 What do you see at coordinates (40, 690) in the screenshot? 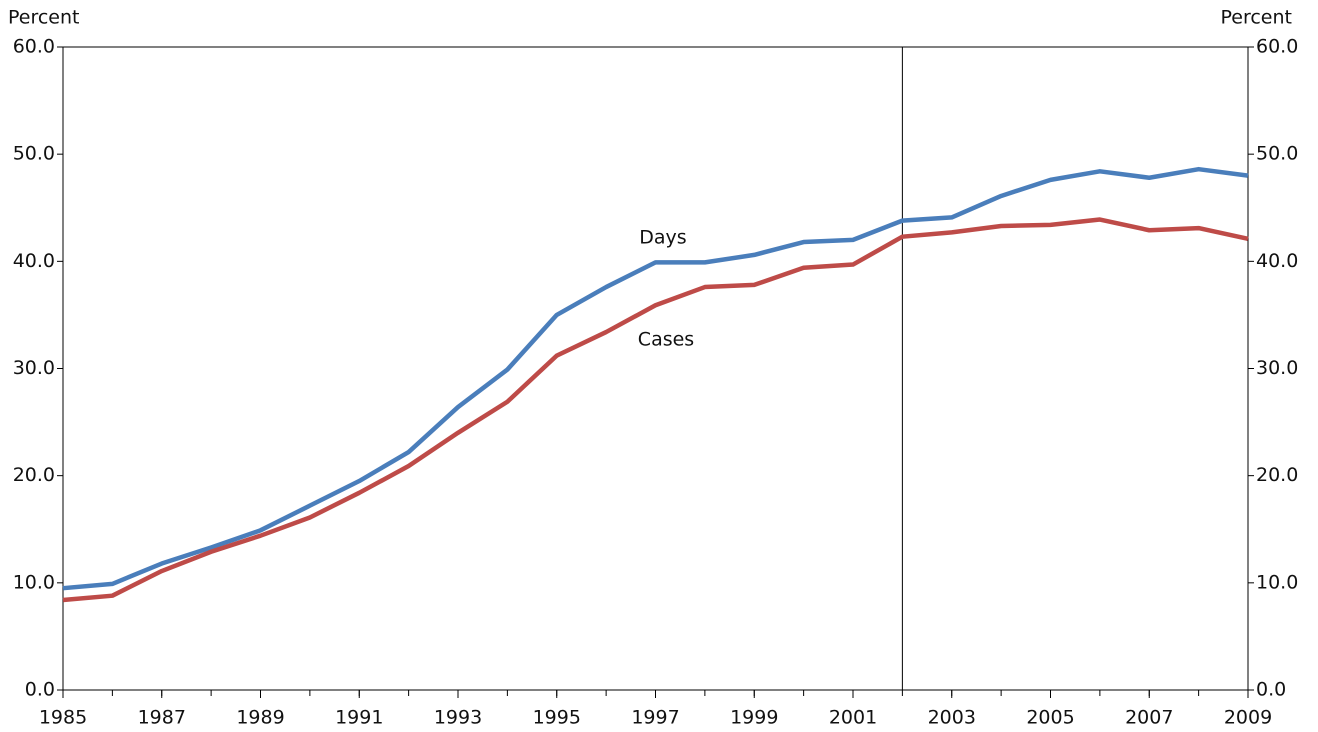
I see `y-tick-label: 0.0` at bounding box center [40, 690].